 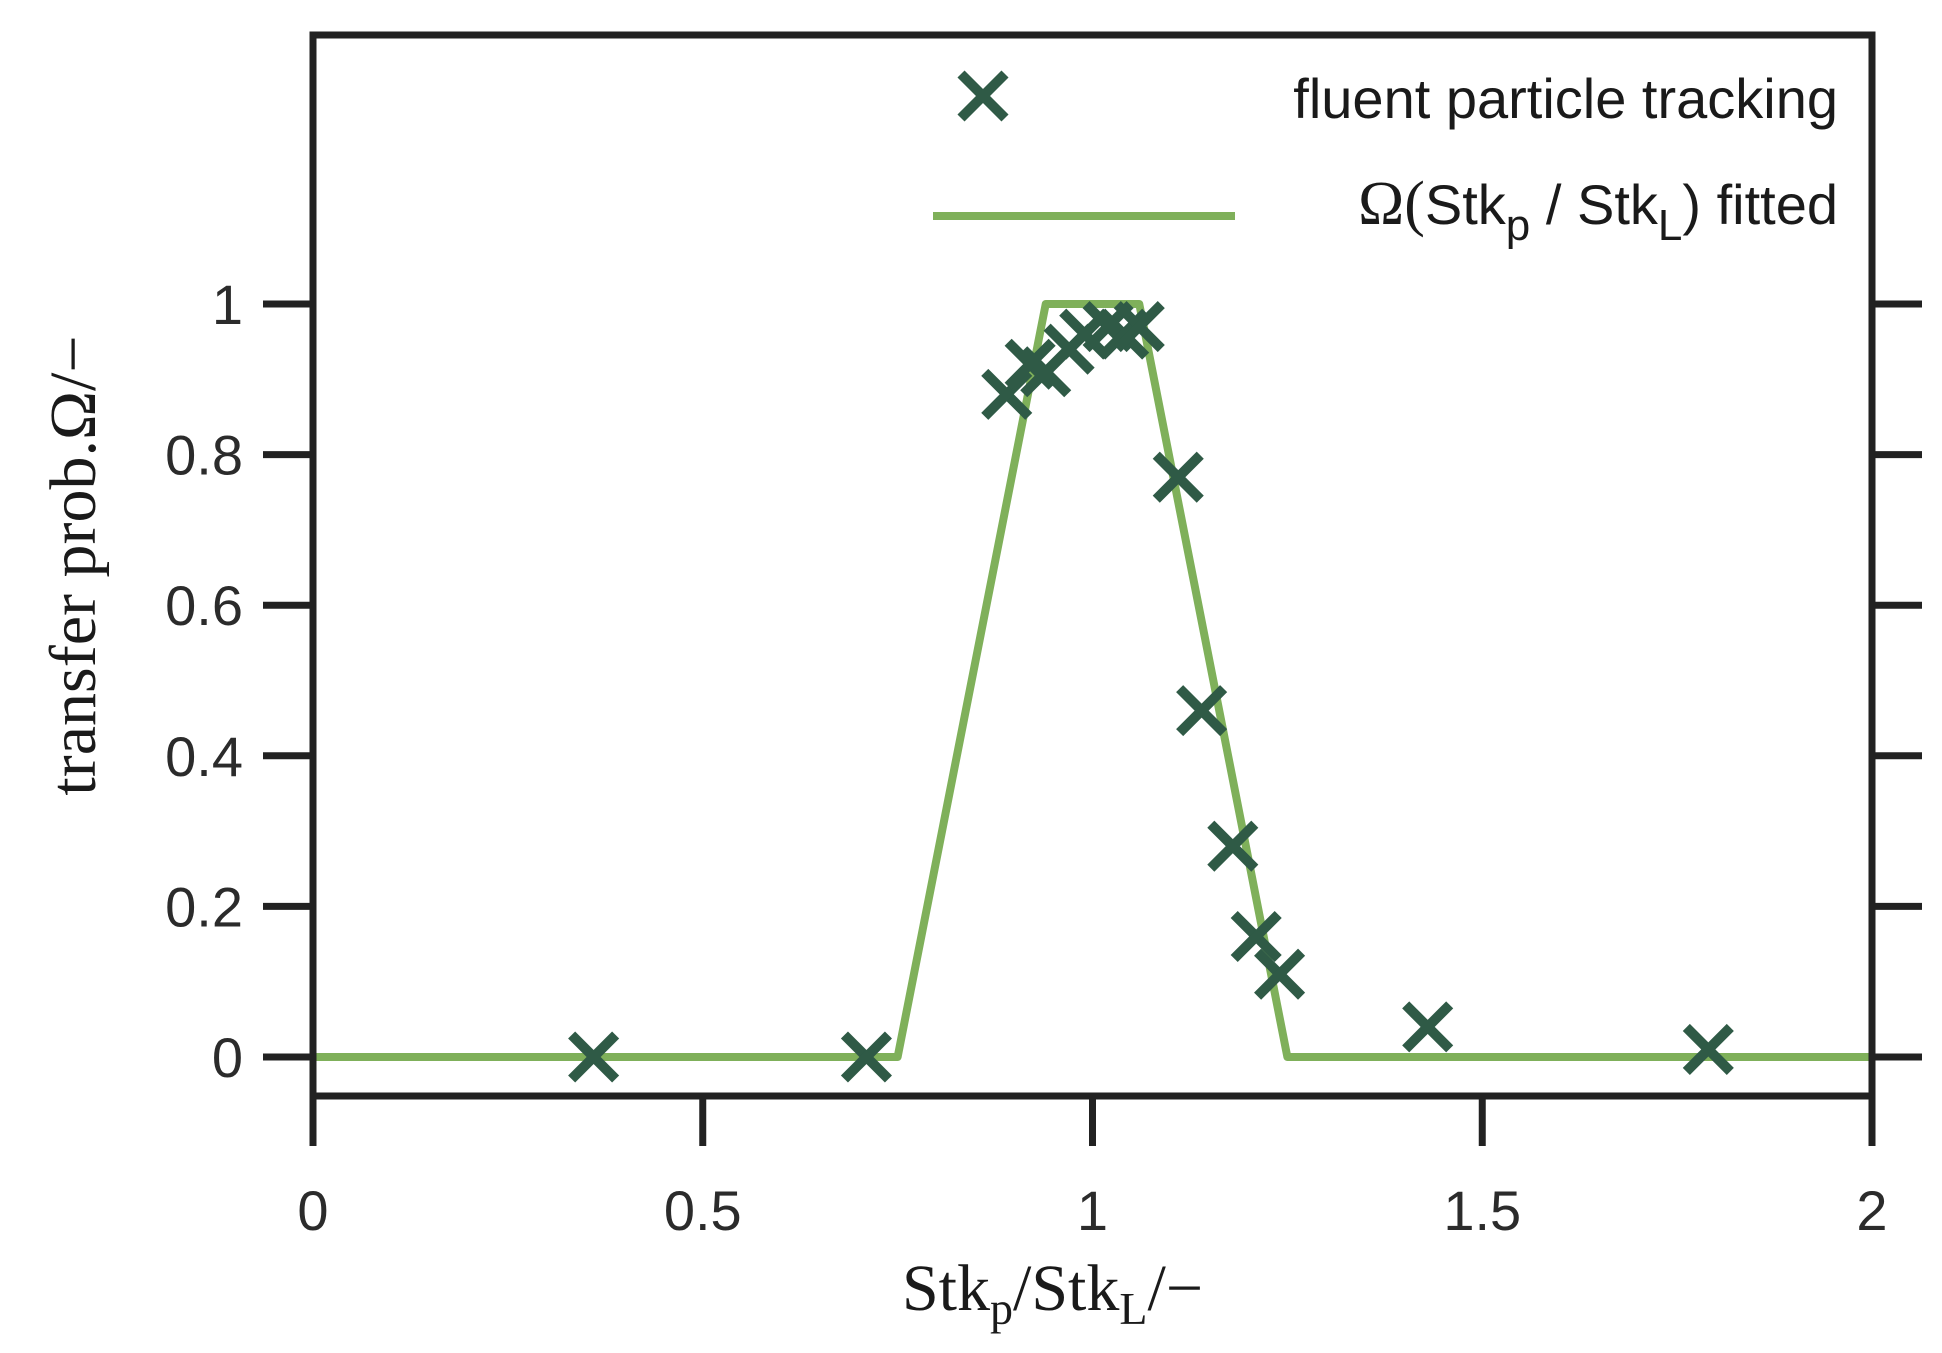 What do you see at coordinates (1760, 204) in the screenshot?
I see `legend-fitted-tail: ) fitted` at bounding box center [1760, 204].